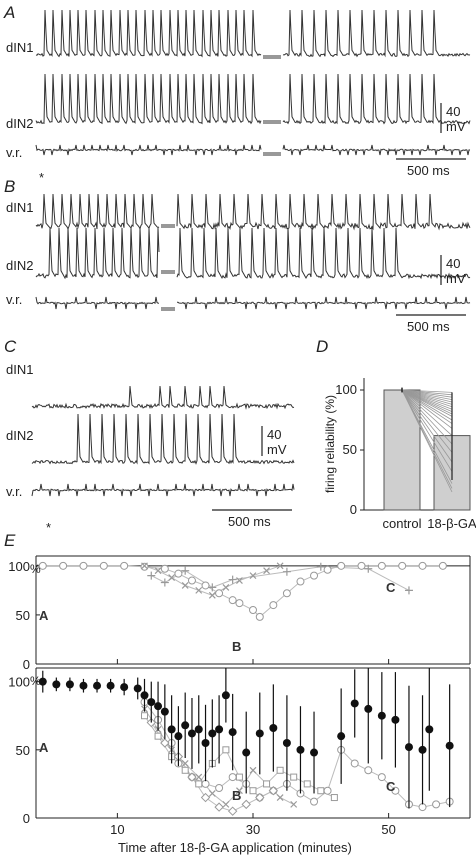 The height and width of the screenshot is (860, 476). I want to click on scale-label-t-c: 500 ms, so click(249, 521).